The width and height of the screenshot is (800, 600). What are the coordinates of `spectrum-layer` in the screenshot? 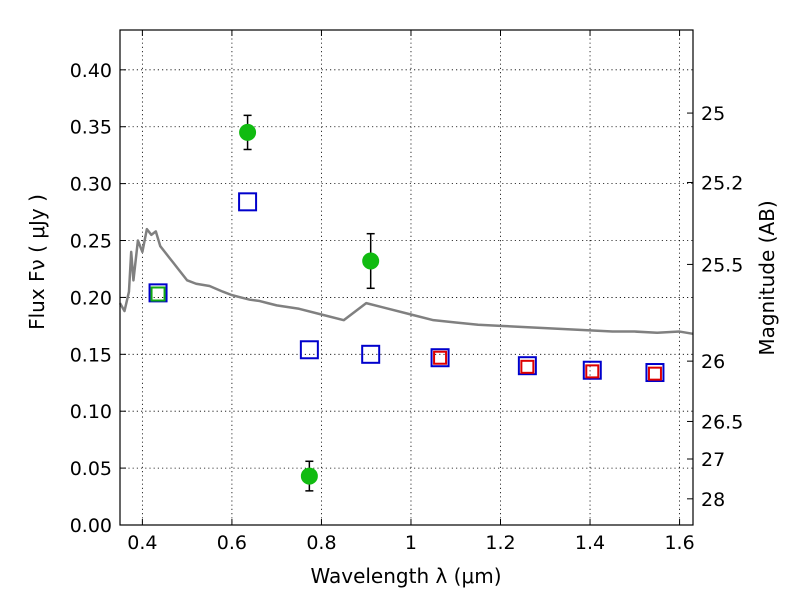 It's located at (406, 281).